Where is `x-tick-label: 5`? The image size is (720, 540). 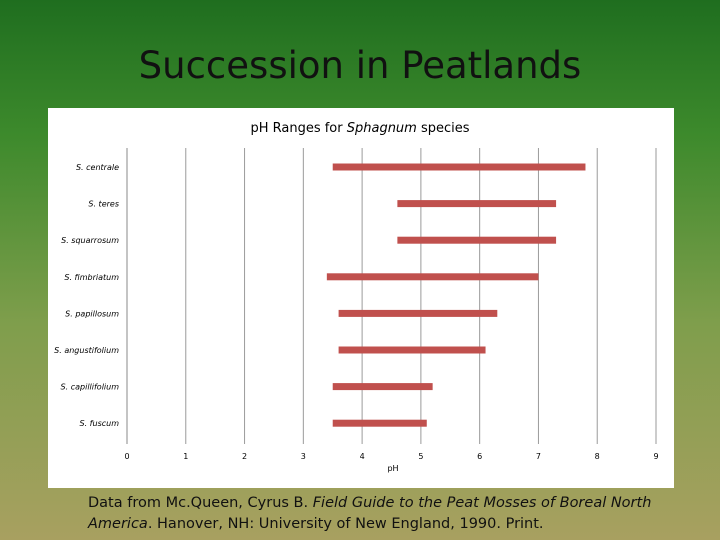
x-tick-label: 5 is located at coordinates (420, 456).